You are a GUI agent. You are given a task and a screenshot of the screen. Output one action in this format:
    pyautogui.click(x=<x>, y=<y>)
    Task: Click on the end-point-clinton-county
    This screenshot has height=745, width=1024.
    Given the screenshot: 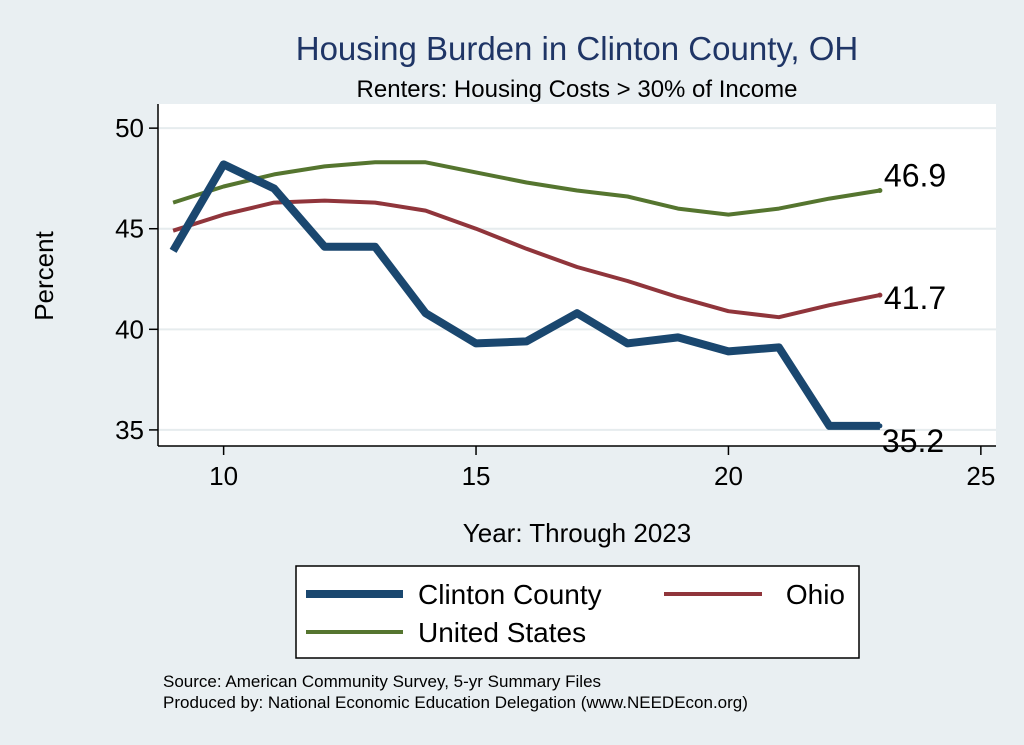 What is the action you would take?
    pyautogui.click(x=880, y=426)
    